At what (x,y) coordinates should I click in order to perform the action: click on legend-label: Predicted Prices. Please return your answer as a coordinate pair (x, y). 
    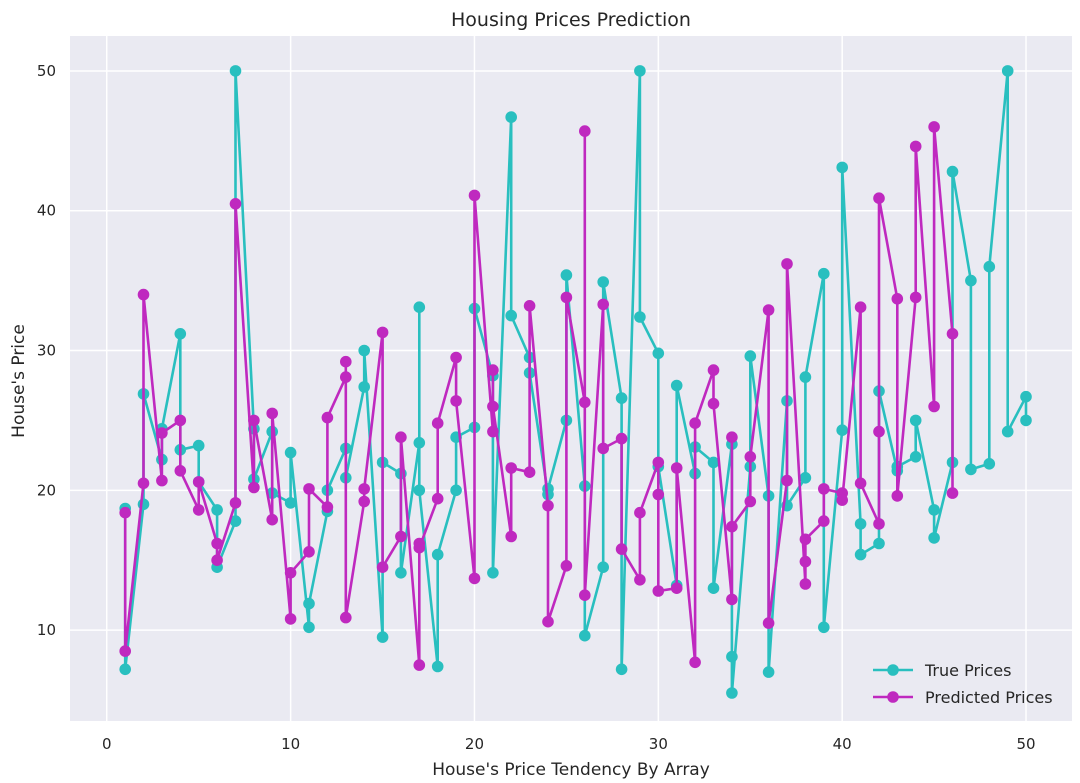
    Looking at the image, I should click on (989, 697).